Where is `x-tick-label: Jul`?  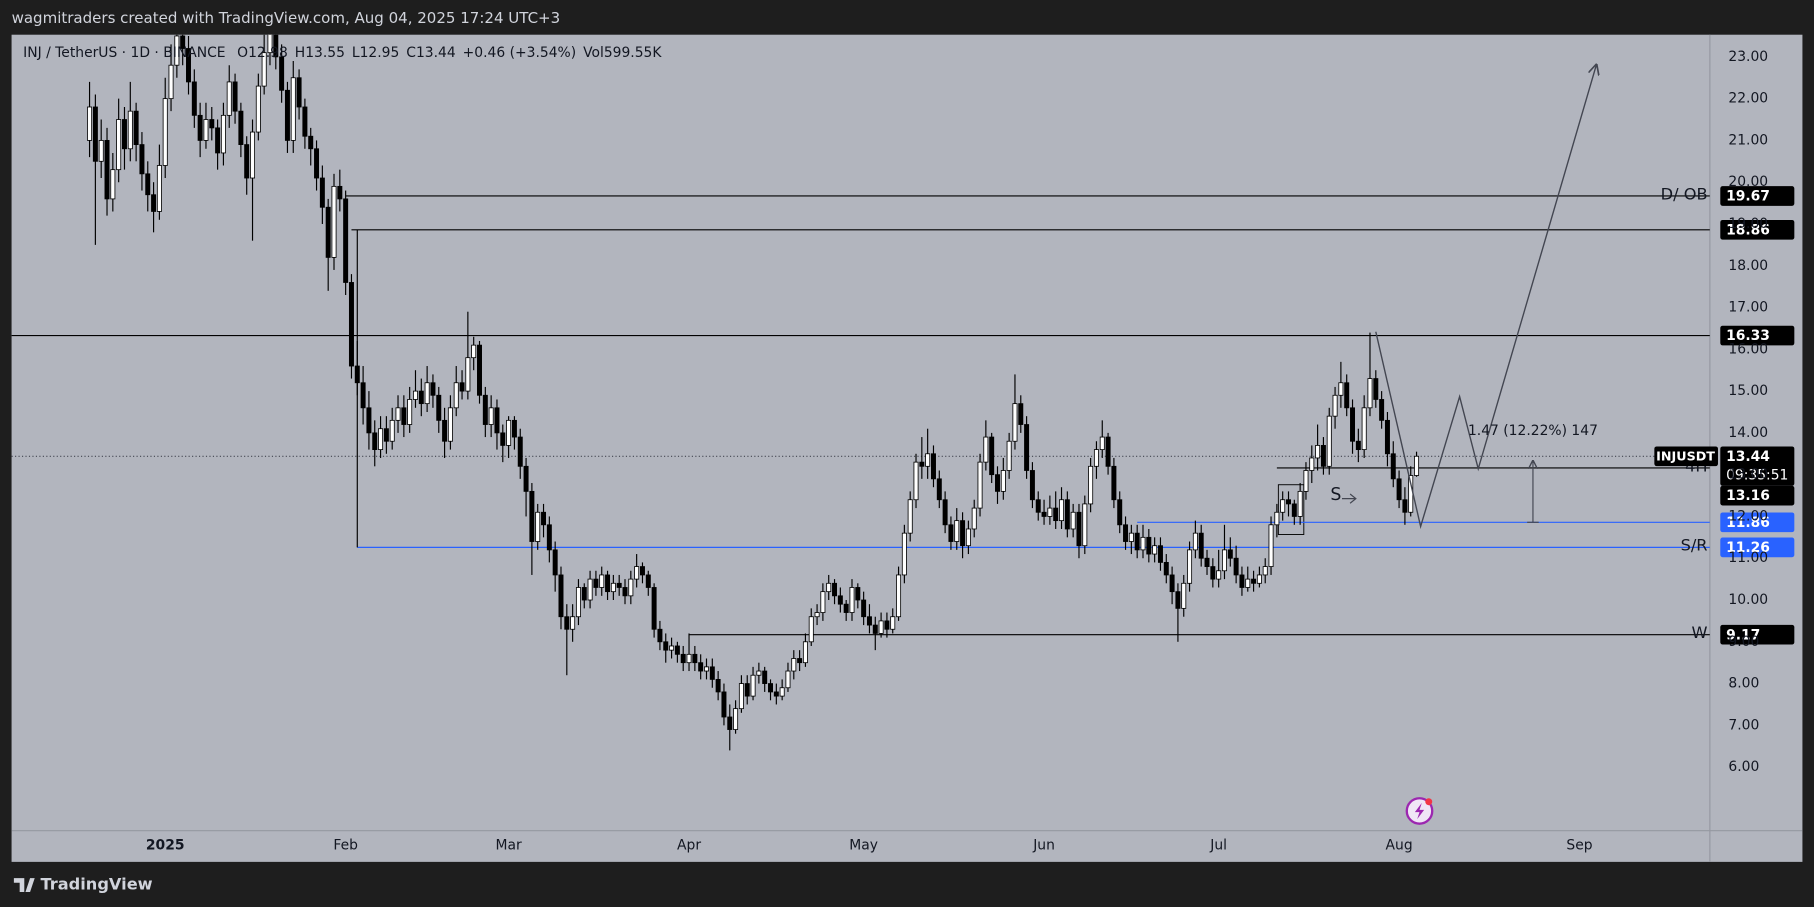
x-tick-label: Jul is located at coordinates (1218, 846).